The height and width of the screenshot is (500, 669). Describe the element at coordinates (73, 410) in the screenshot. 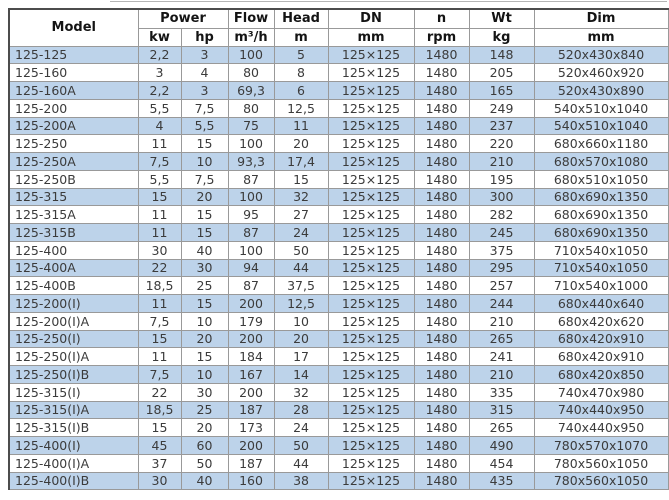

I see `model-cell: 125-315(I)A` at that location.